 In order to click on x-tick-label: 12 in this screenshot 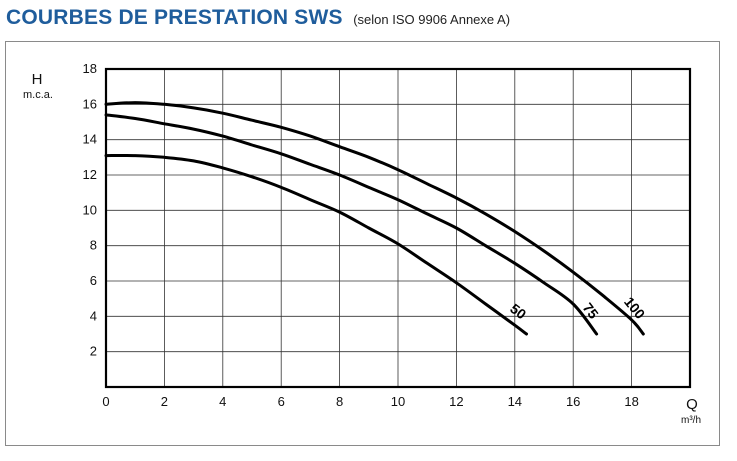, I will do `click(456, 401)`.